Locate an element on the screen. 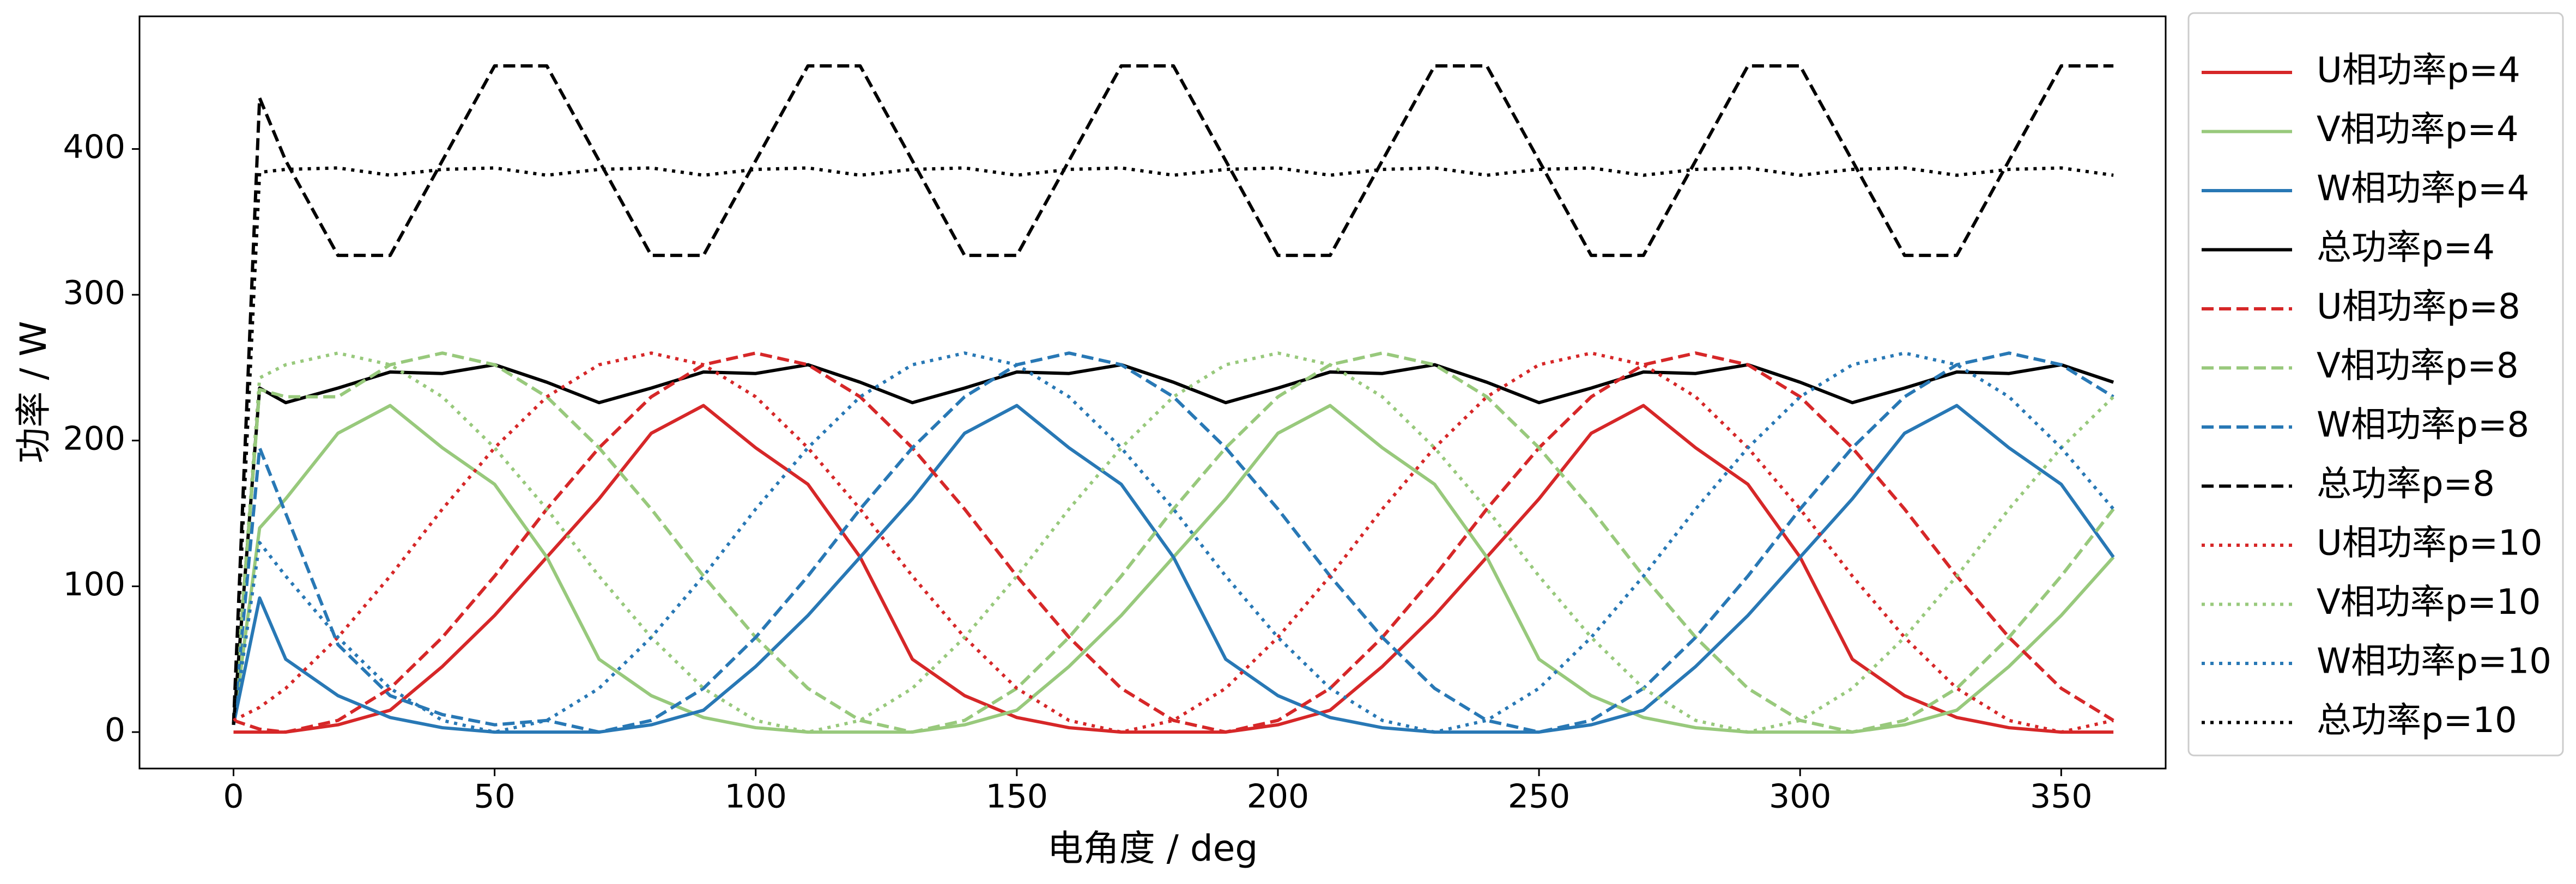 The width and height of the screenshot is (2576, 884). legend-box is located at coordinates (2375, 384).